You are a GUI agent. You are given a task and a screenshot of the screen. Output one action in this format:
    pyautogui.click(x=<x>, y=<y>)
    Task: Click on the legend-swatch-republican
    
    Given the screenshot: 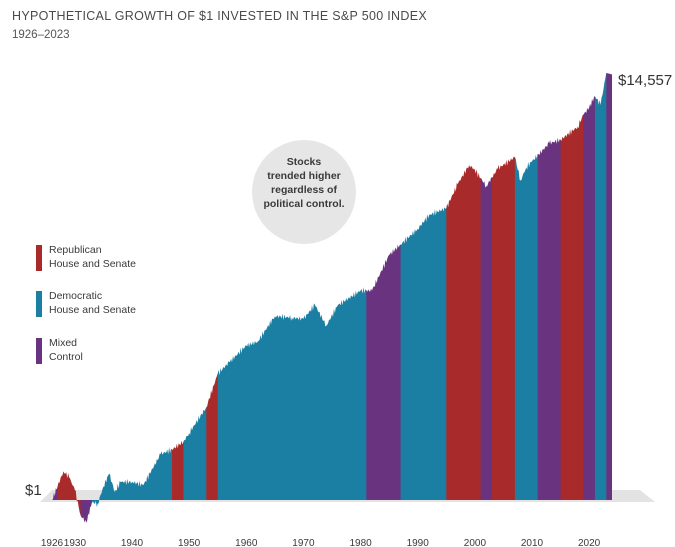 What is the action you would take?
    pyautogui.click(x=39, y=258)
    